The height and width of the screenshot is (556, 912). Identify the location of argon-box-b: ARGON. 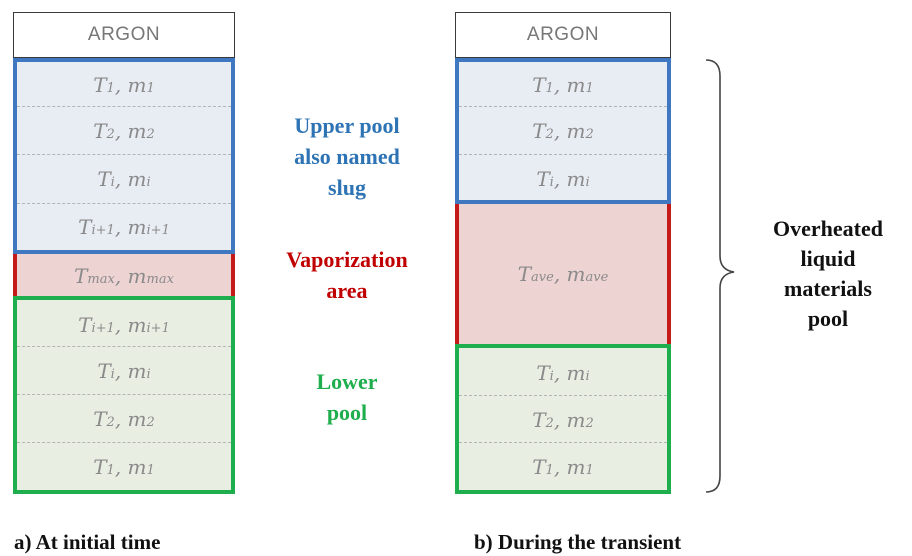
(563, 35).